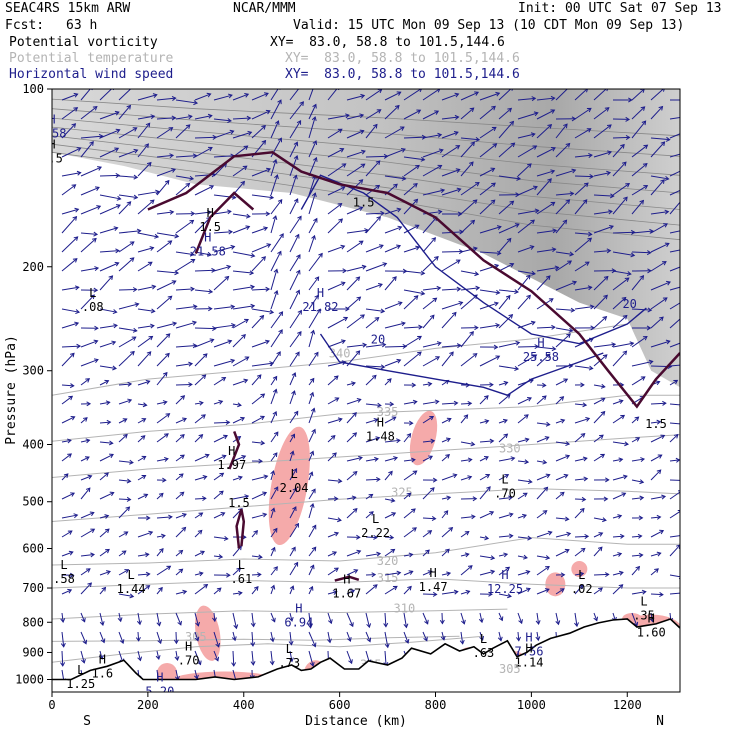  I want to click on extremum-H-1.58: H1.58, so click(59, 126).